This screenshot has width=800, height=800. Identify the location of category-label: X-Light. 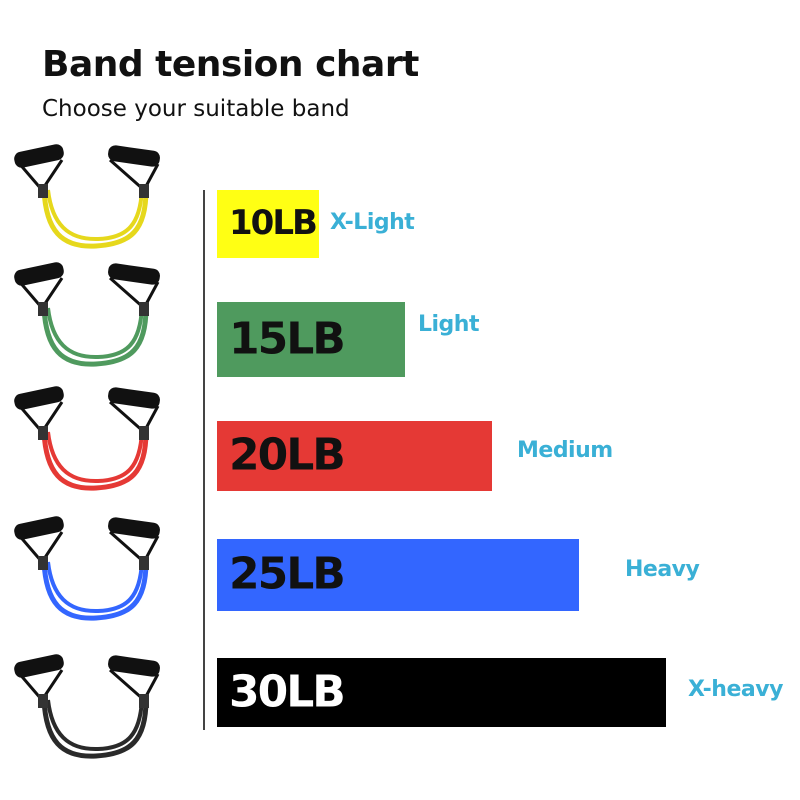
(372, 222).